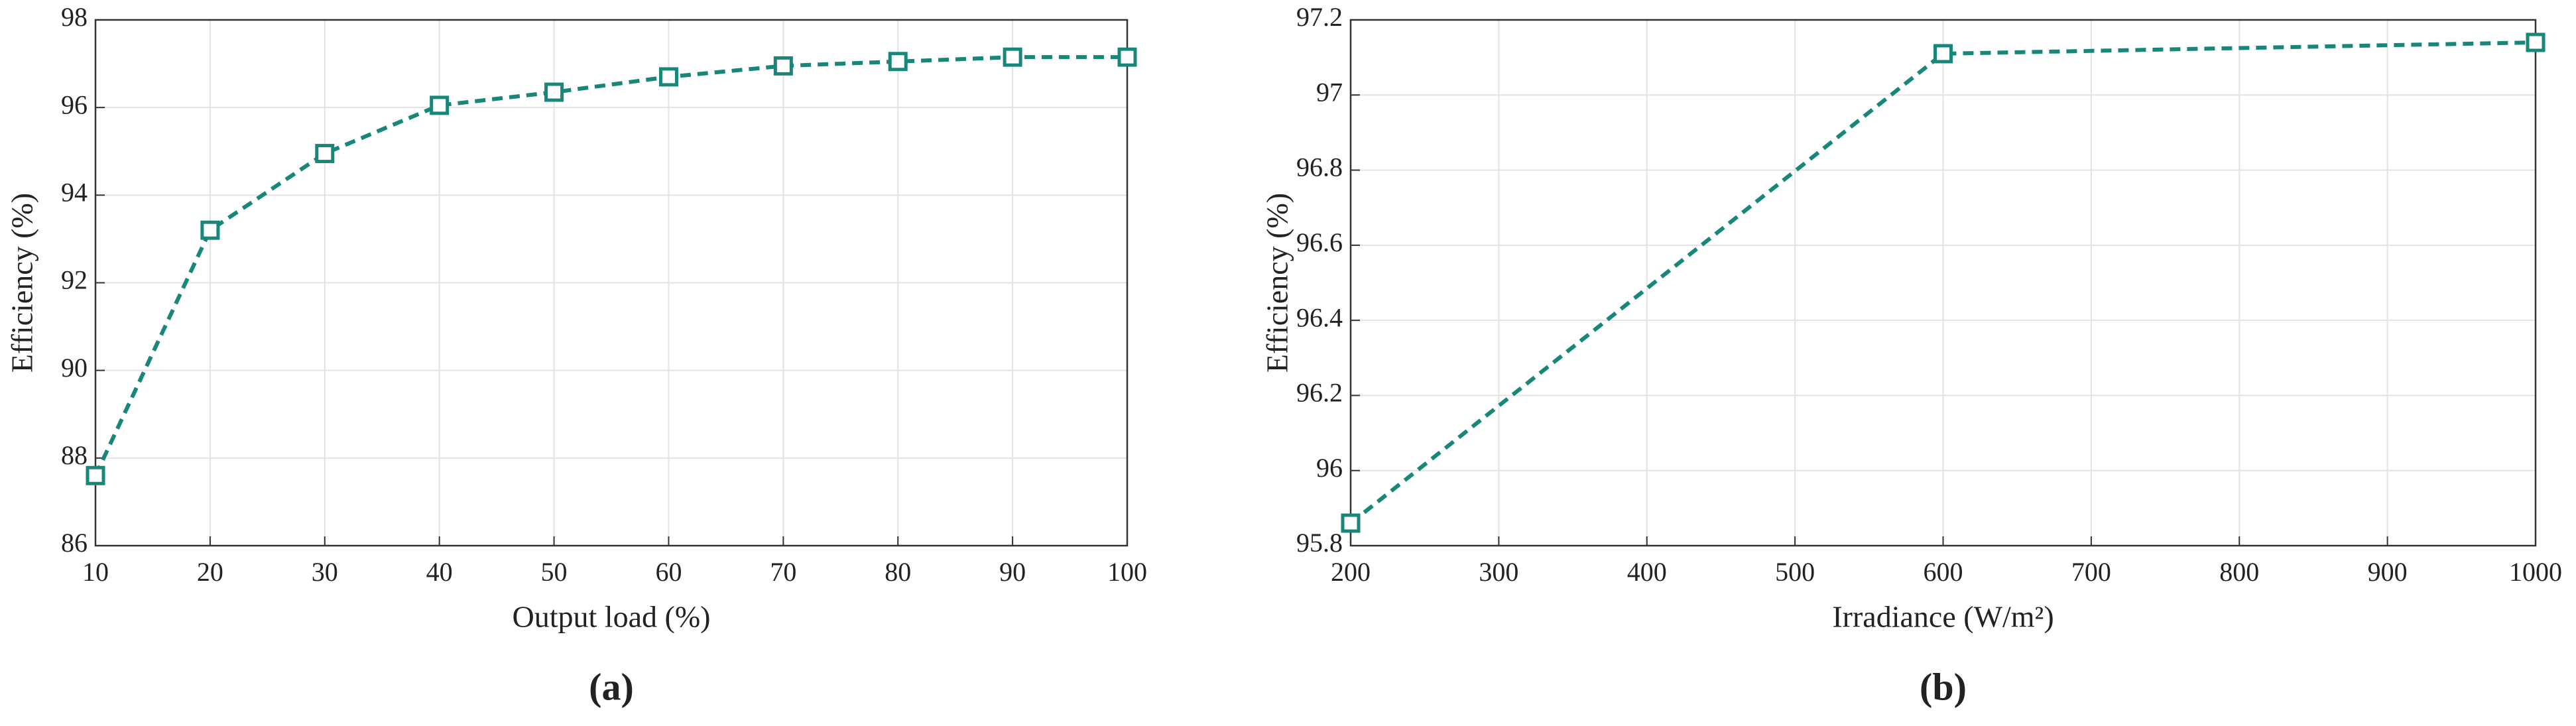  Describe the element at coordinates (1319, 242) in the screenshot. I see `y-tick-label: 96.6` at that location.